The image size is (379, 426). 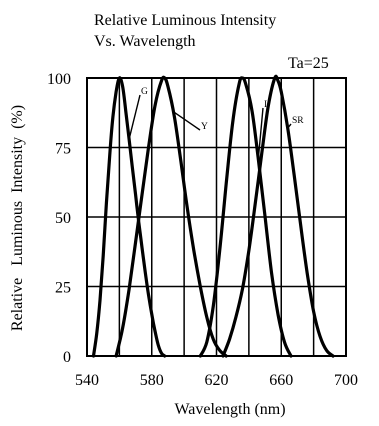 I want to click on chart-title: Relative Luminous Intensity, so click(x=185, y=20).